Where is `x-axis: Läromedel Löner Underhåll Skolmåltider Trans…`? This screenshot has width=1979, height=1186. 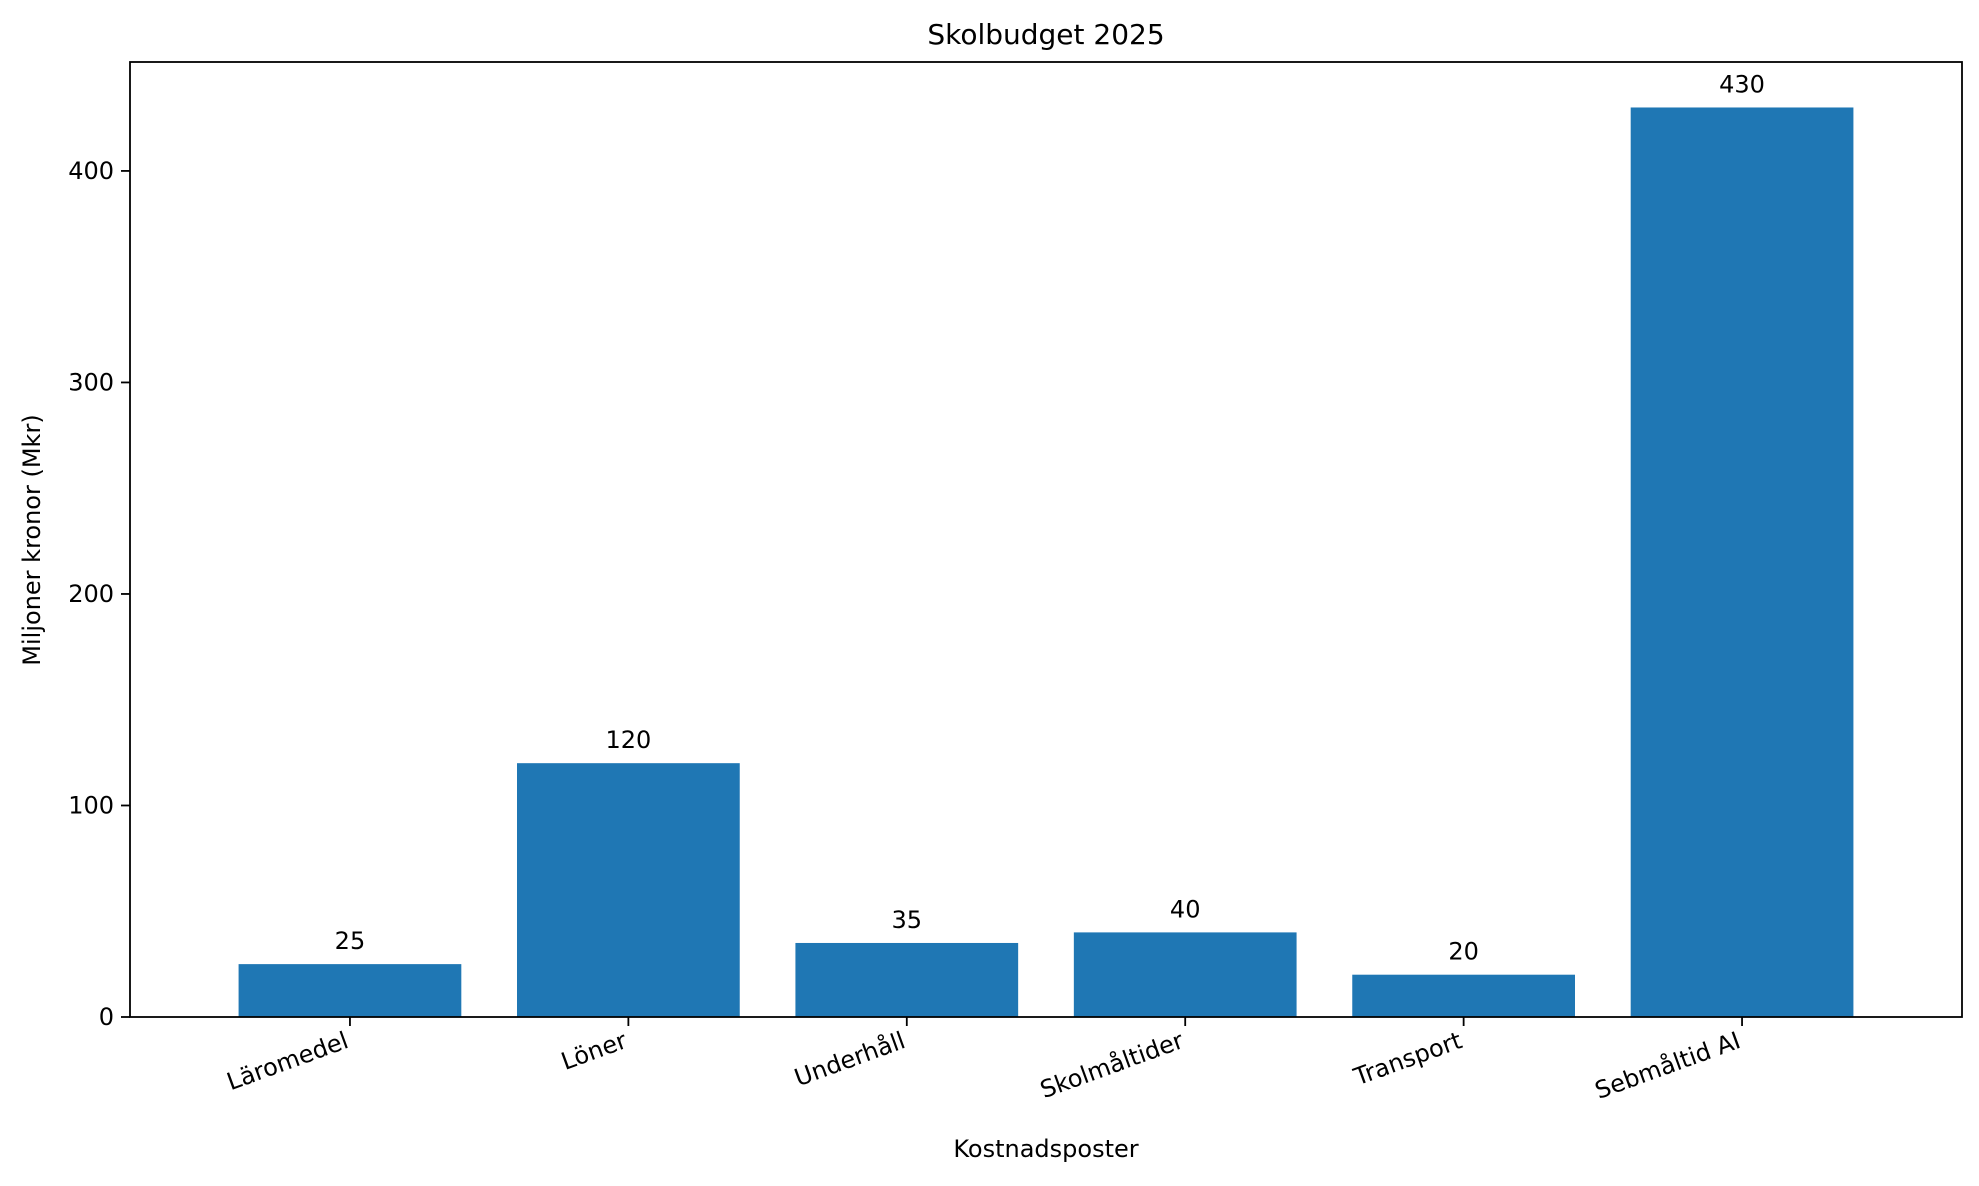
x-axis: Läromedel Löner Underhåll Skolmåltider Trans… is located at coordinates (983, 1061).